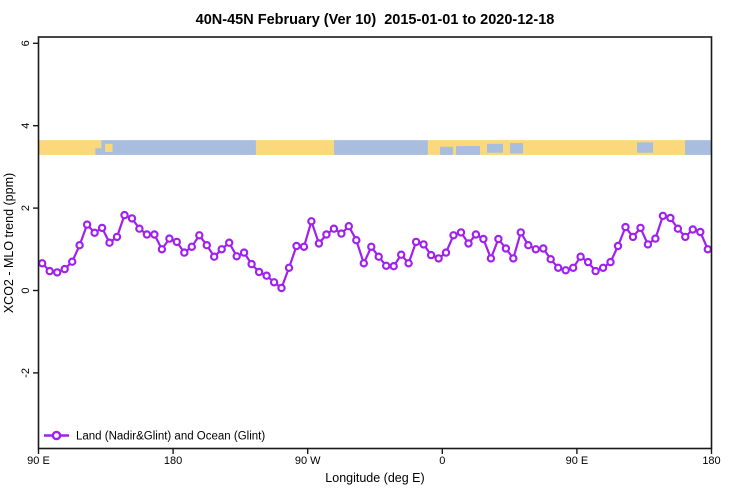 The width and height of the screenshot is (750, 500). What do you see at coordinates (442, 461) in the screenshot?
I see `x-tick-label: 0` at bounding box center [442, 461].